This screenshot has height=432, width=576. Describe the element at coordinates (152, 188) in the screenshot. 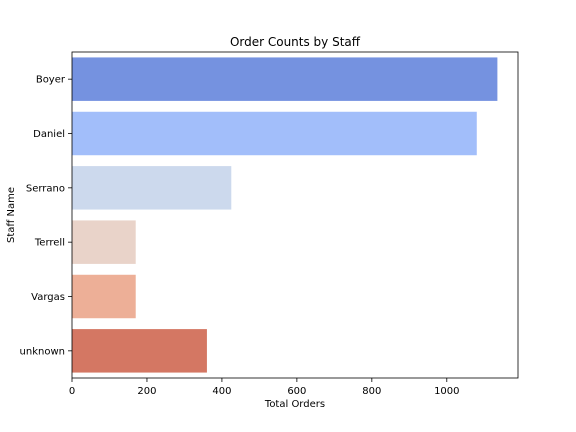

I see `bar-serrano` at that location.